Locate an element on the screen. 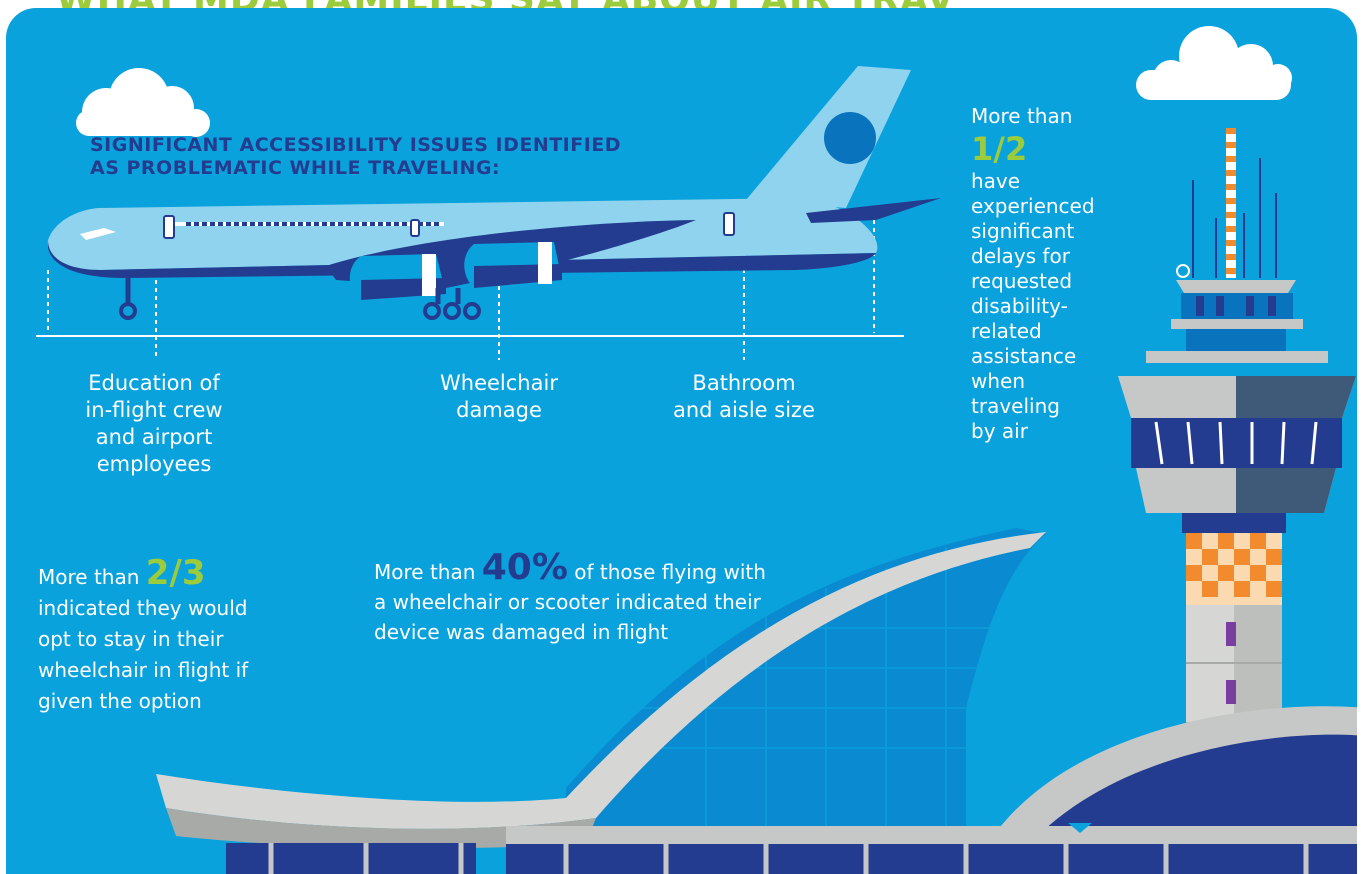  issue-label-bathroom: Bathroom and aisle size is located at coordinates (744, 397).